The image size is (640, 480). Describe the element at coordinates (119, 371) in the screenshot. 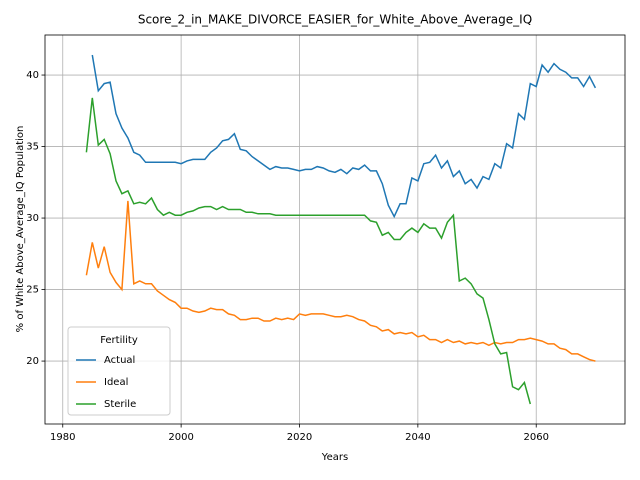

I see `legend-box` at that location.